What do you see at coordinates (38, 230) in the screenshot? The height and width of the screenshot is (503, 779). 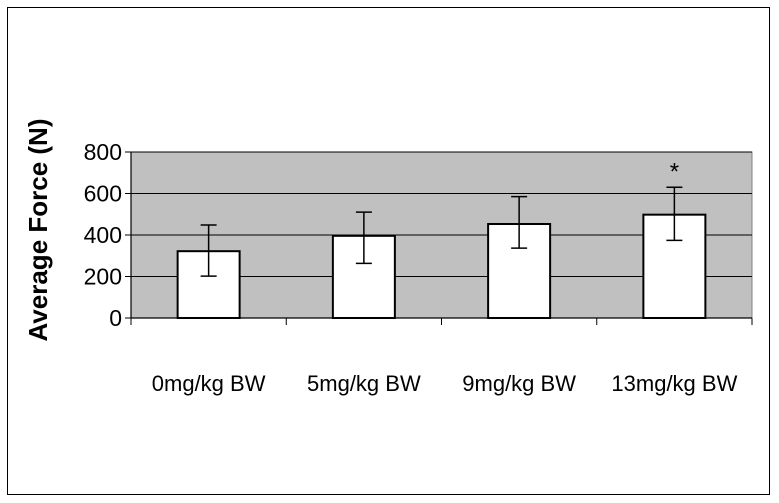 I see `y-axis-label: Average Force (N)` at bounding box center [38, 230].